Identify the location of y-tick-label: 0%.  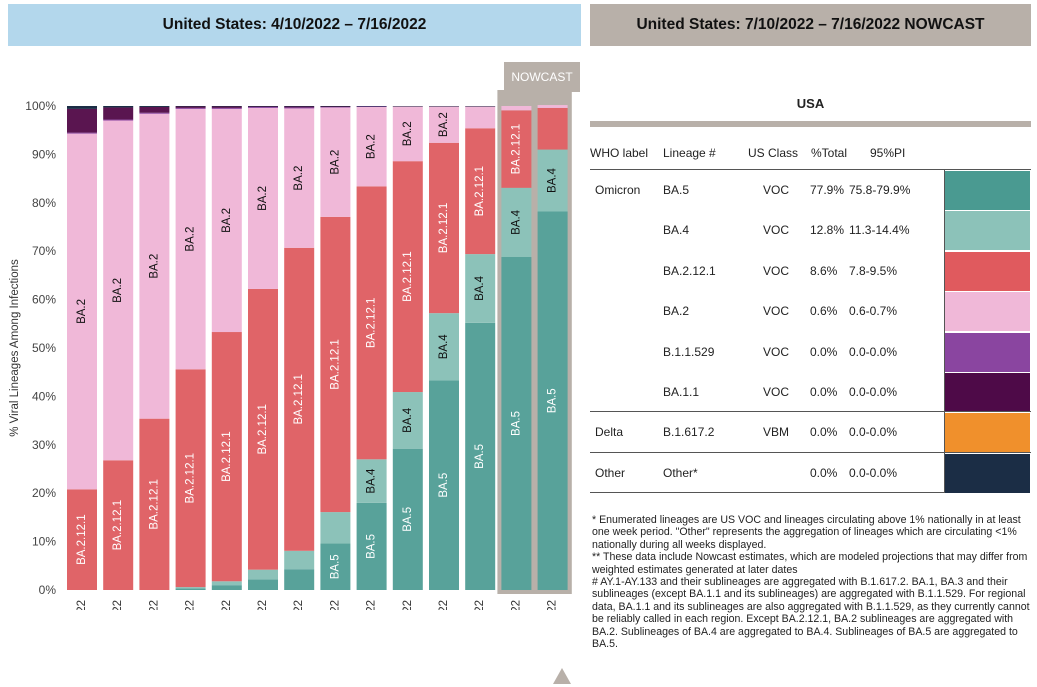
(48, 590).